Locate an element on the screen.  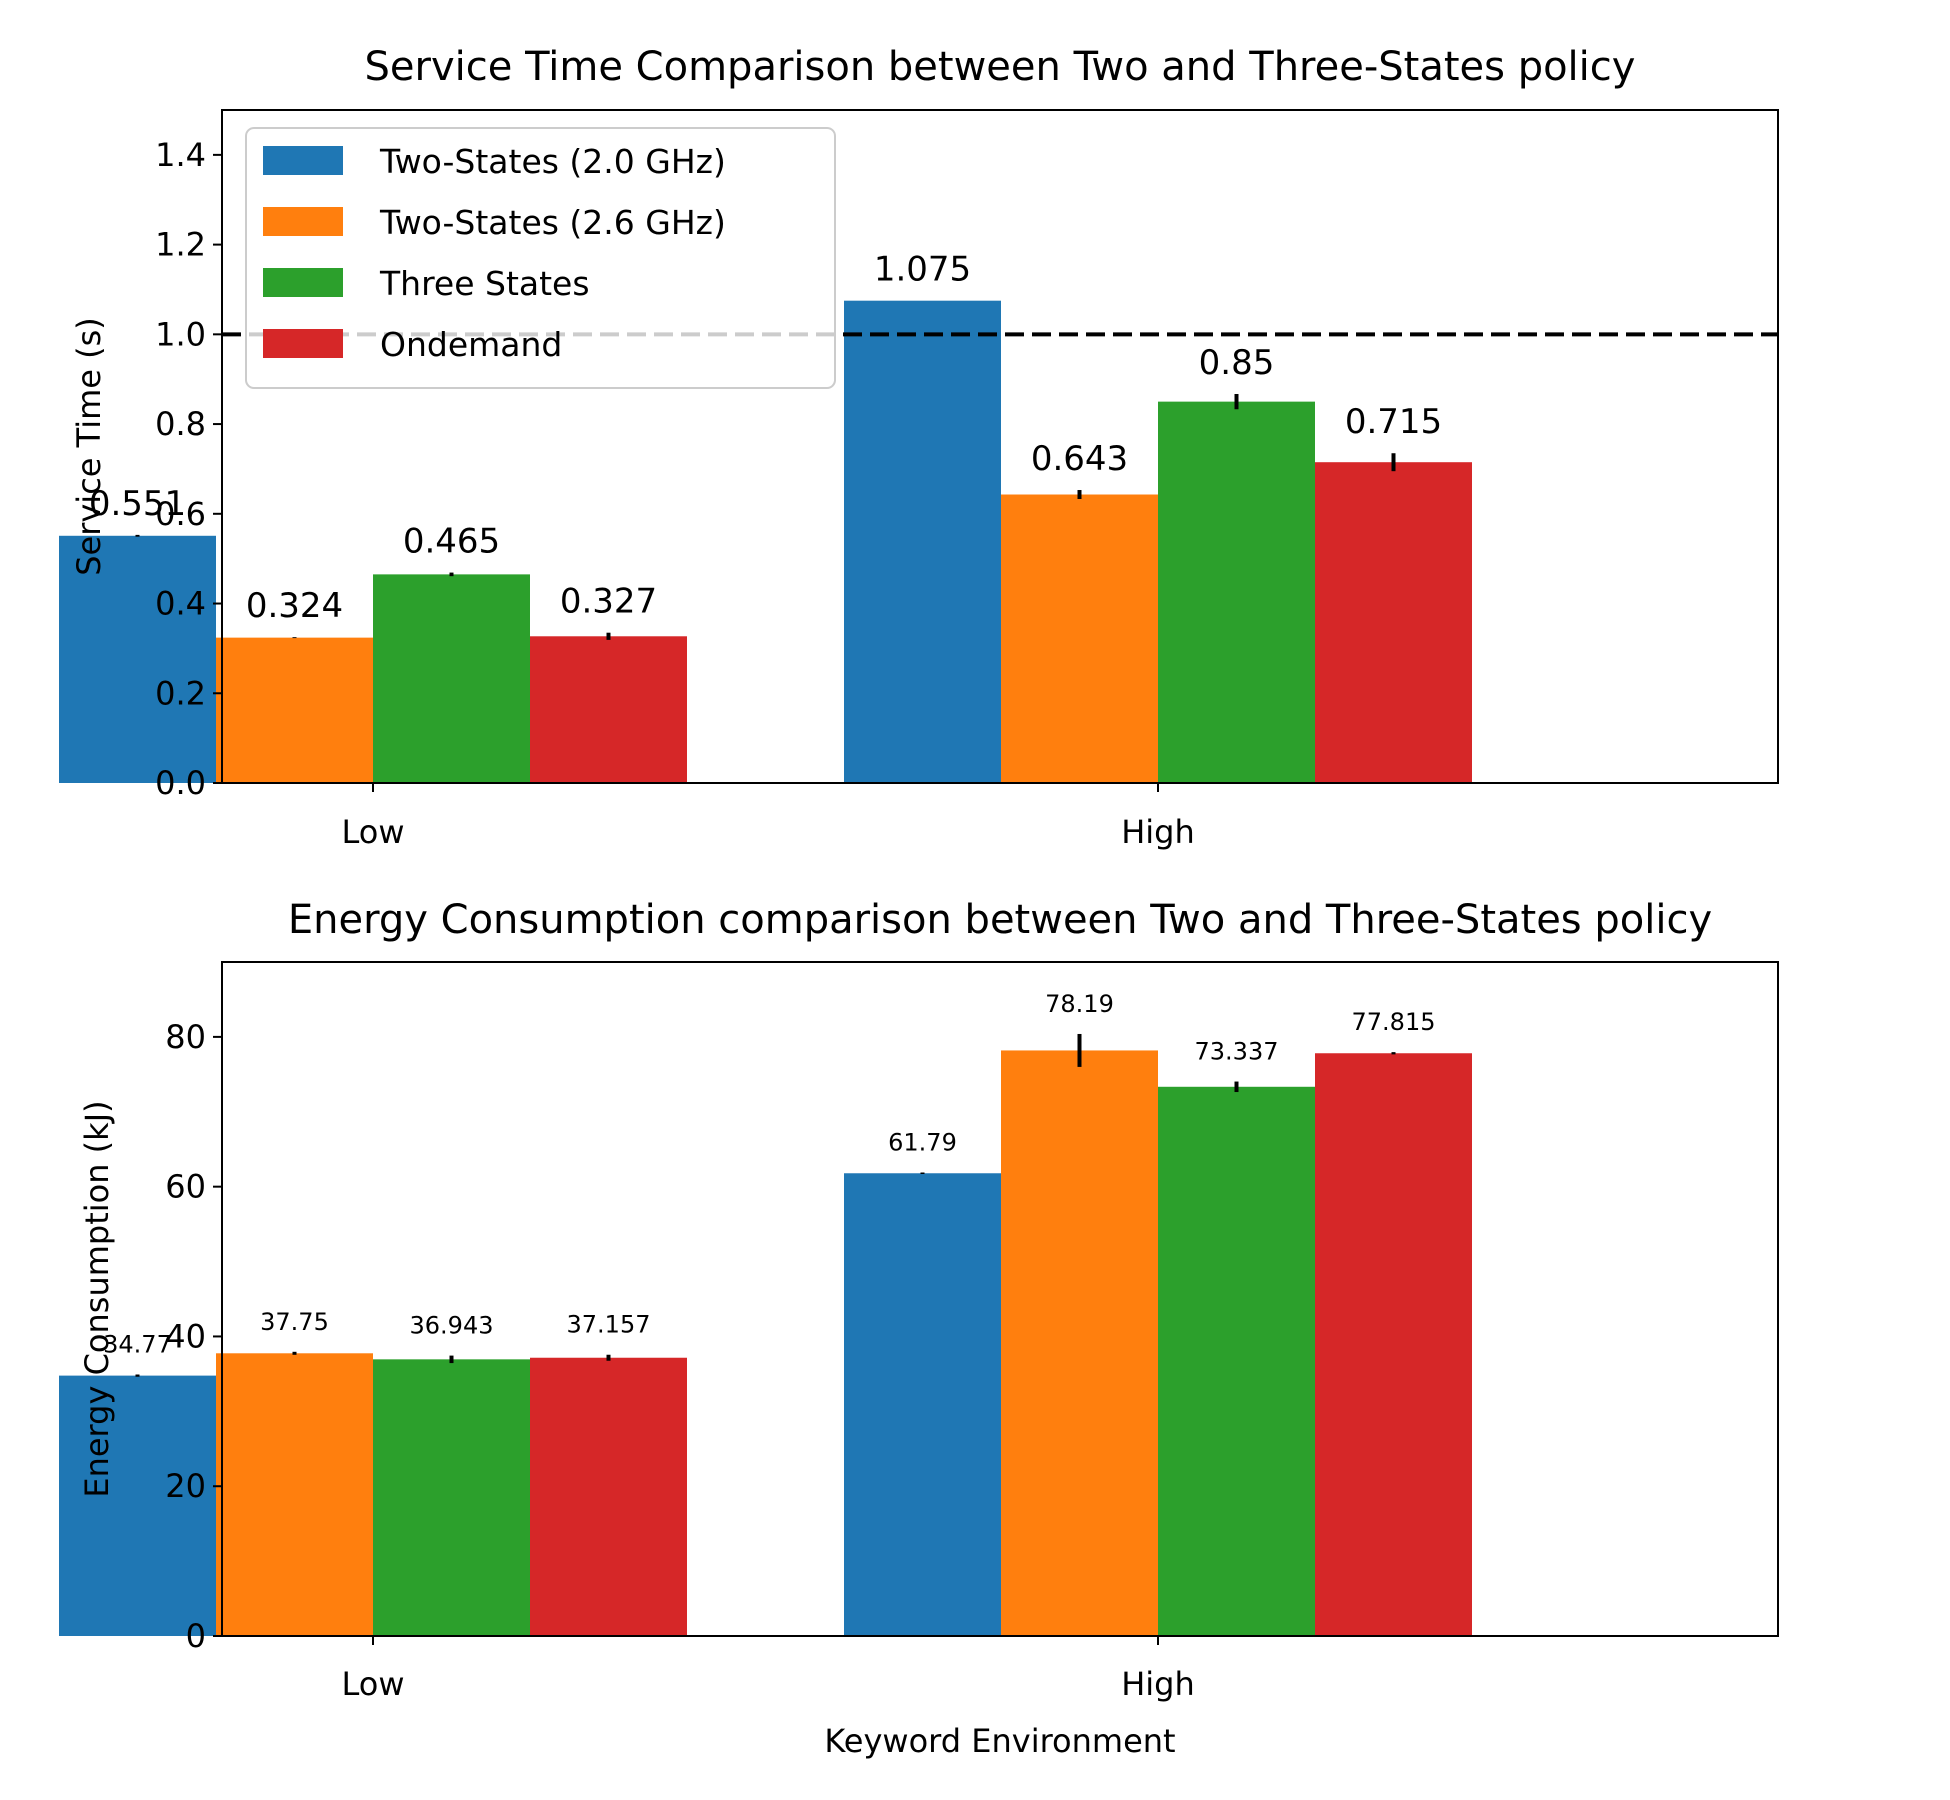
data-label: 0.327 is located at coordinates (608, 602).